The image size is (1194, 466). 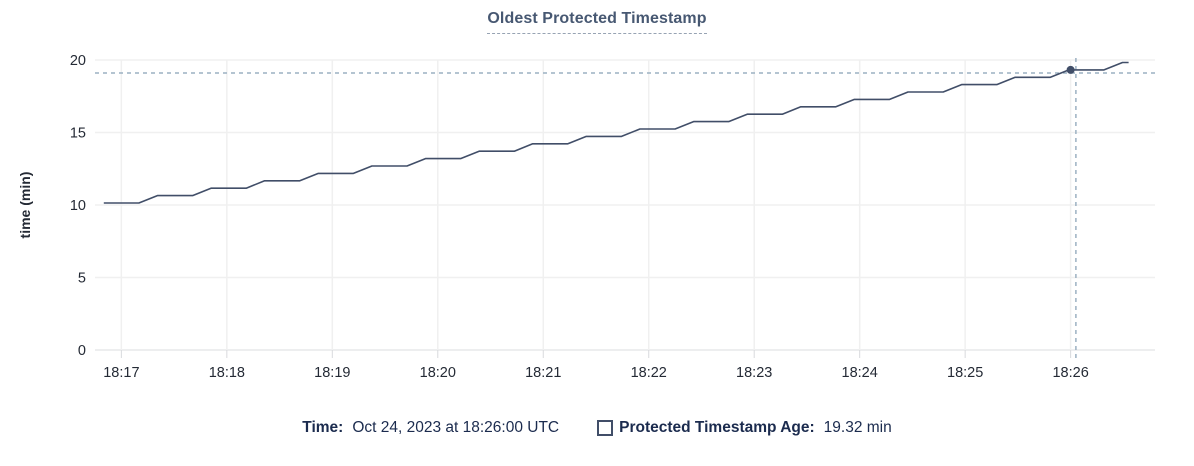 I want to click on y-tick-label: 15, so click(x=78, y=134).